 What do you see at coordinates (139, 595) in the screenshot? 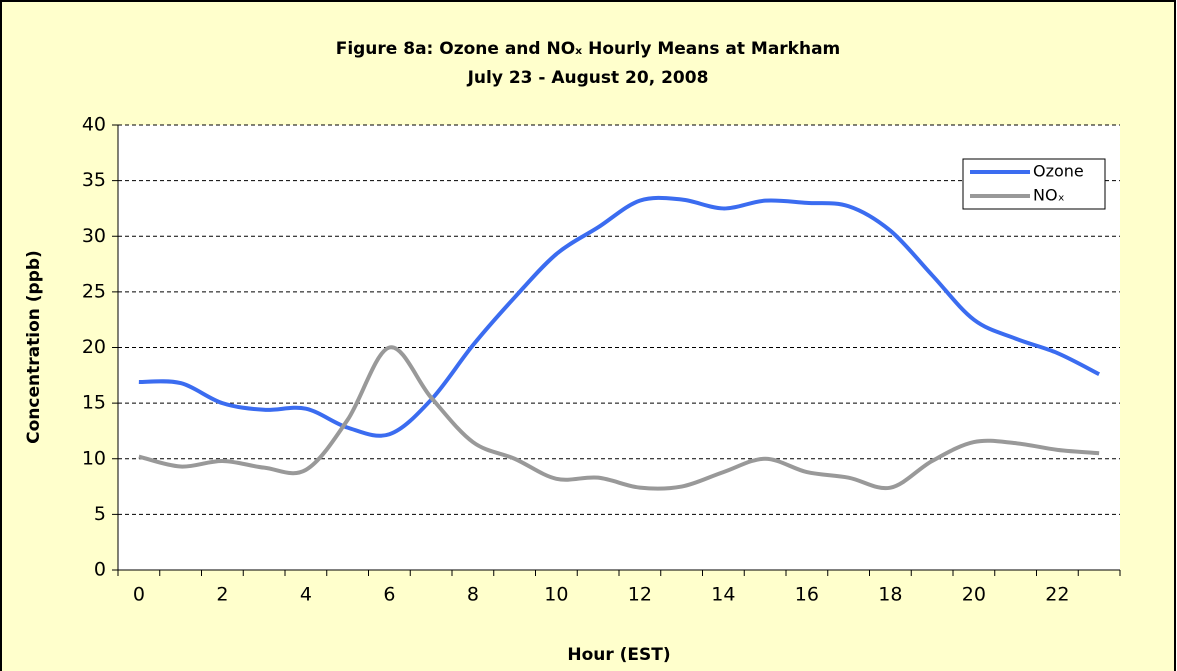
I see `x-tick-label: 0` at bounding box center [139, 595].